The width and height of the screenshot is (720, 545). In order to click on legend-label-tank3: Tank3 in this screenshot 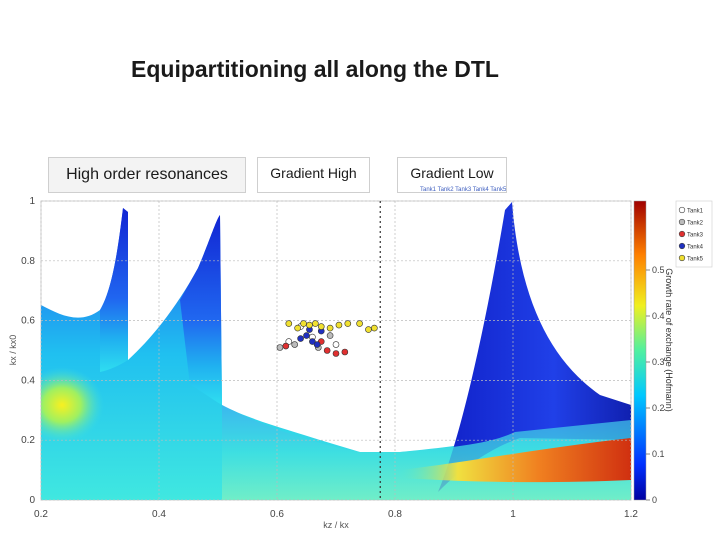, I will do `click(695, 236)`.